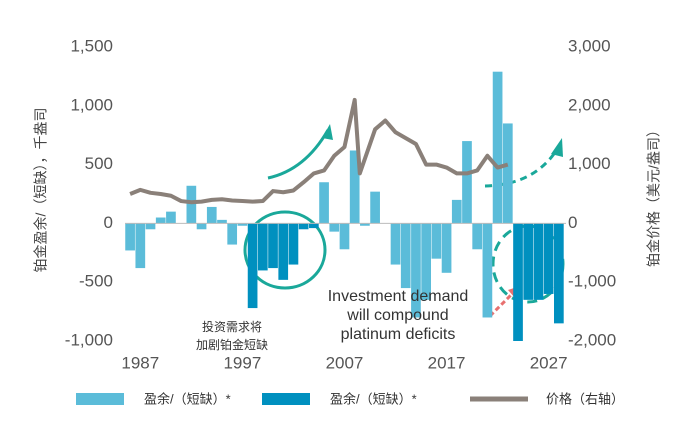 The image size is (700, 430). I want to click on x-tick-label: 1987, so click(140, 362).